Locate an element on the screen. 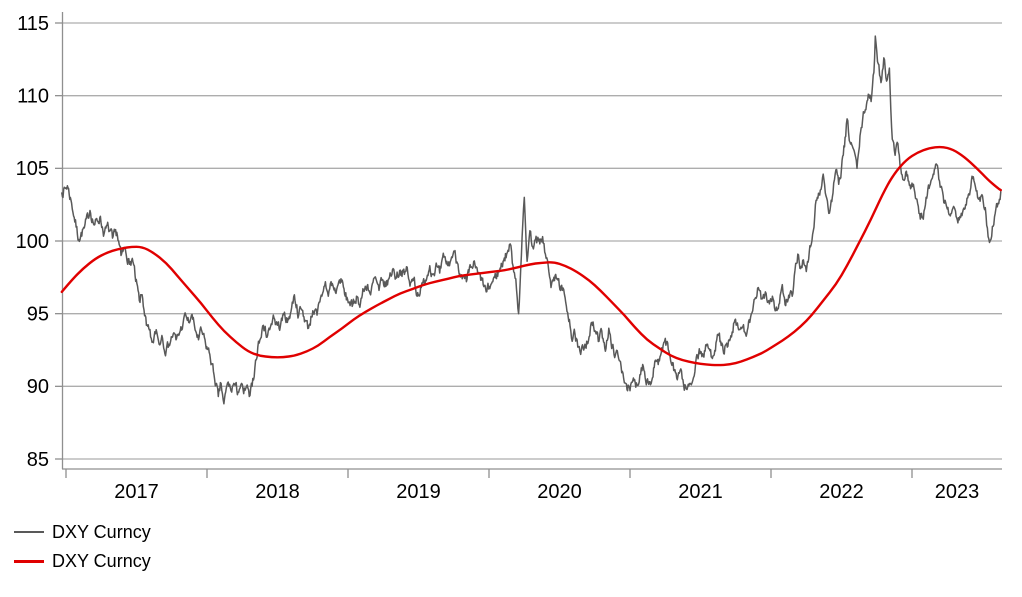 This screenshot has width=1022, height=597. y-tick-label: 95 is located at coordinates (38, 314).